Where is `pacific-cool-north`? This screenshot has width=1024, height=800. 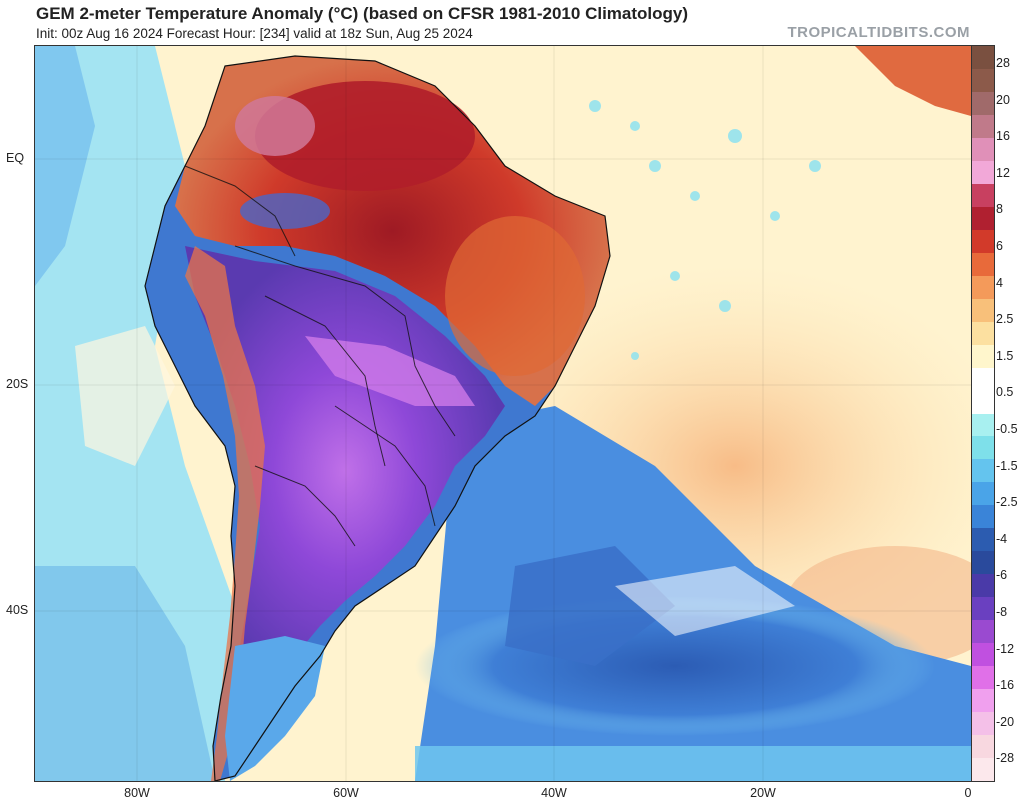
pacific-cool-north is located at coordinates (65, 166).